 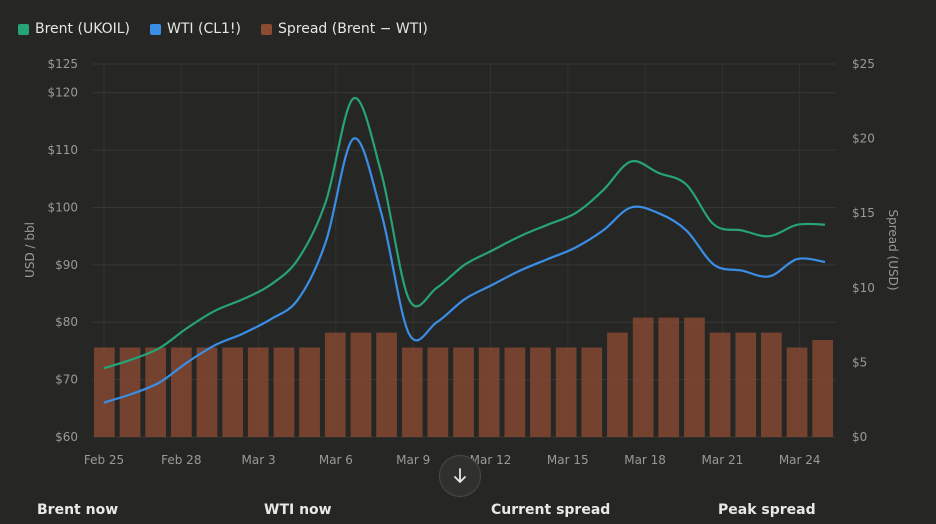 What do you see at coordinates (30, 250) in the screenshot?
I see `left-axis-label: USD / bbl` at bounding box center [30, 250].